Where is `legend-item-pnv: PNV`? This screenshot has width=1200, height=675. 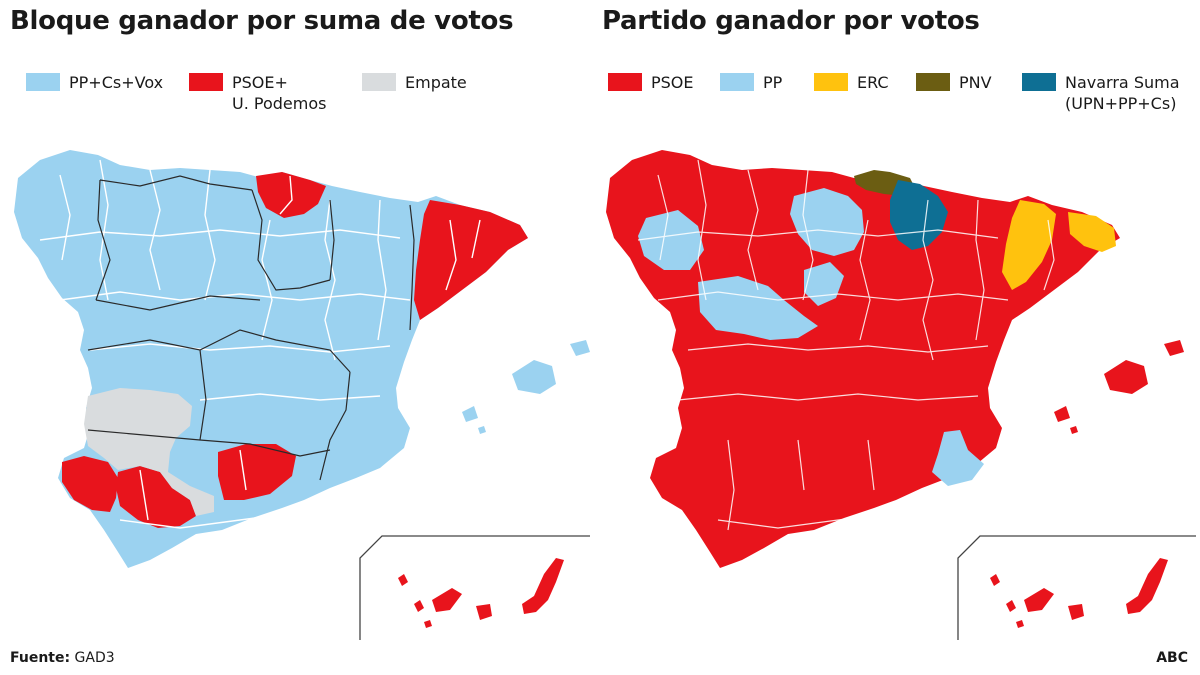
legend-item-pnv: PNV is located at coordinates (954, 82).